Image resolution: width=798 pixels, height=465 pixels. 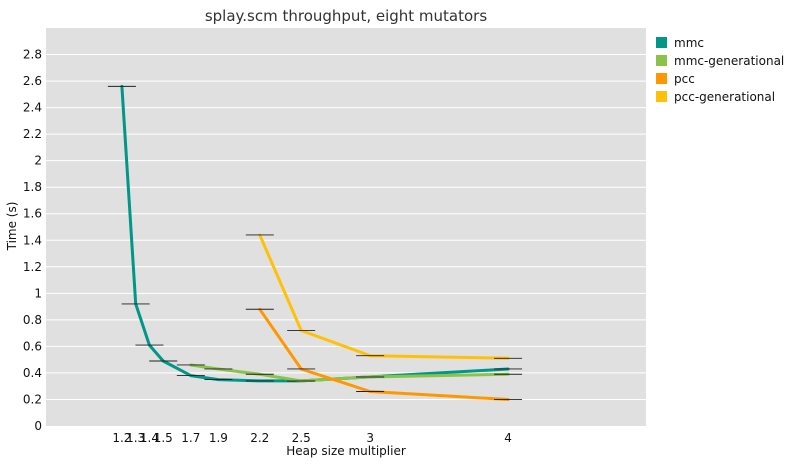 What do you see at coordinates (218, 438) in the screenshot?
I see `x-tick-label: 1.9` at bounding box center [218, 438].